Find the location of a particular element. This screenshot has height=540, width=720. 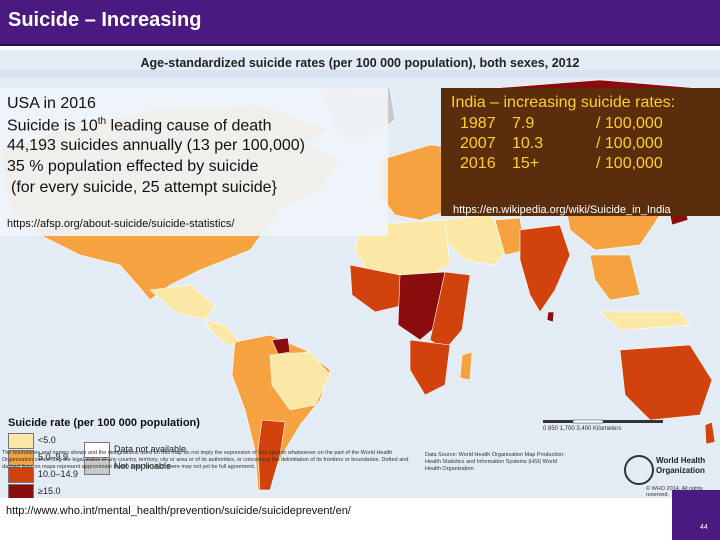

guyana-shape is located at coordinates (281, 346).